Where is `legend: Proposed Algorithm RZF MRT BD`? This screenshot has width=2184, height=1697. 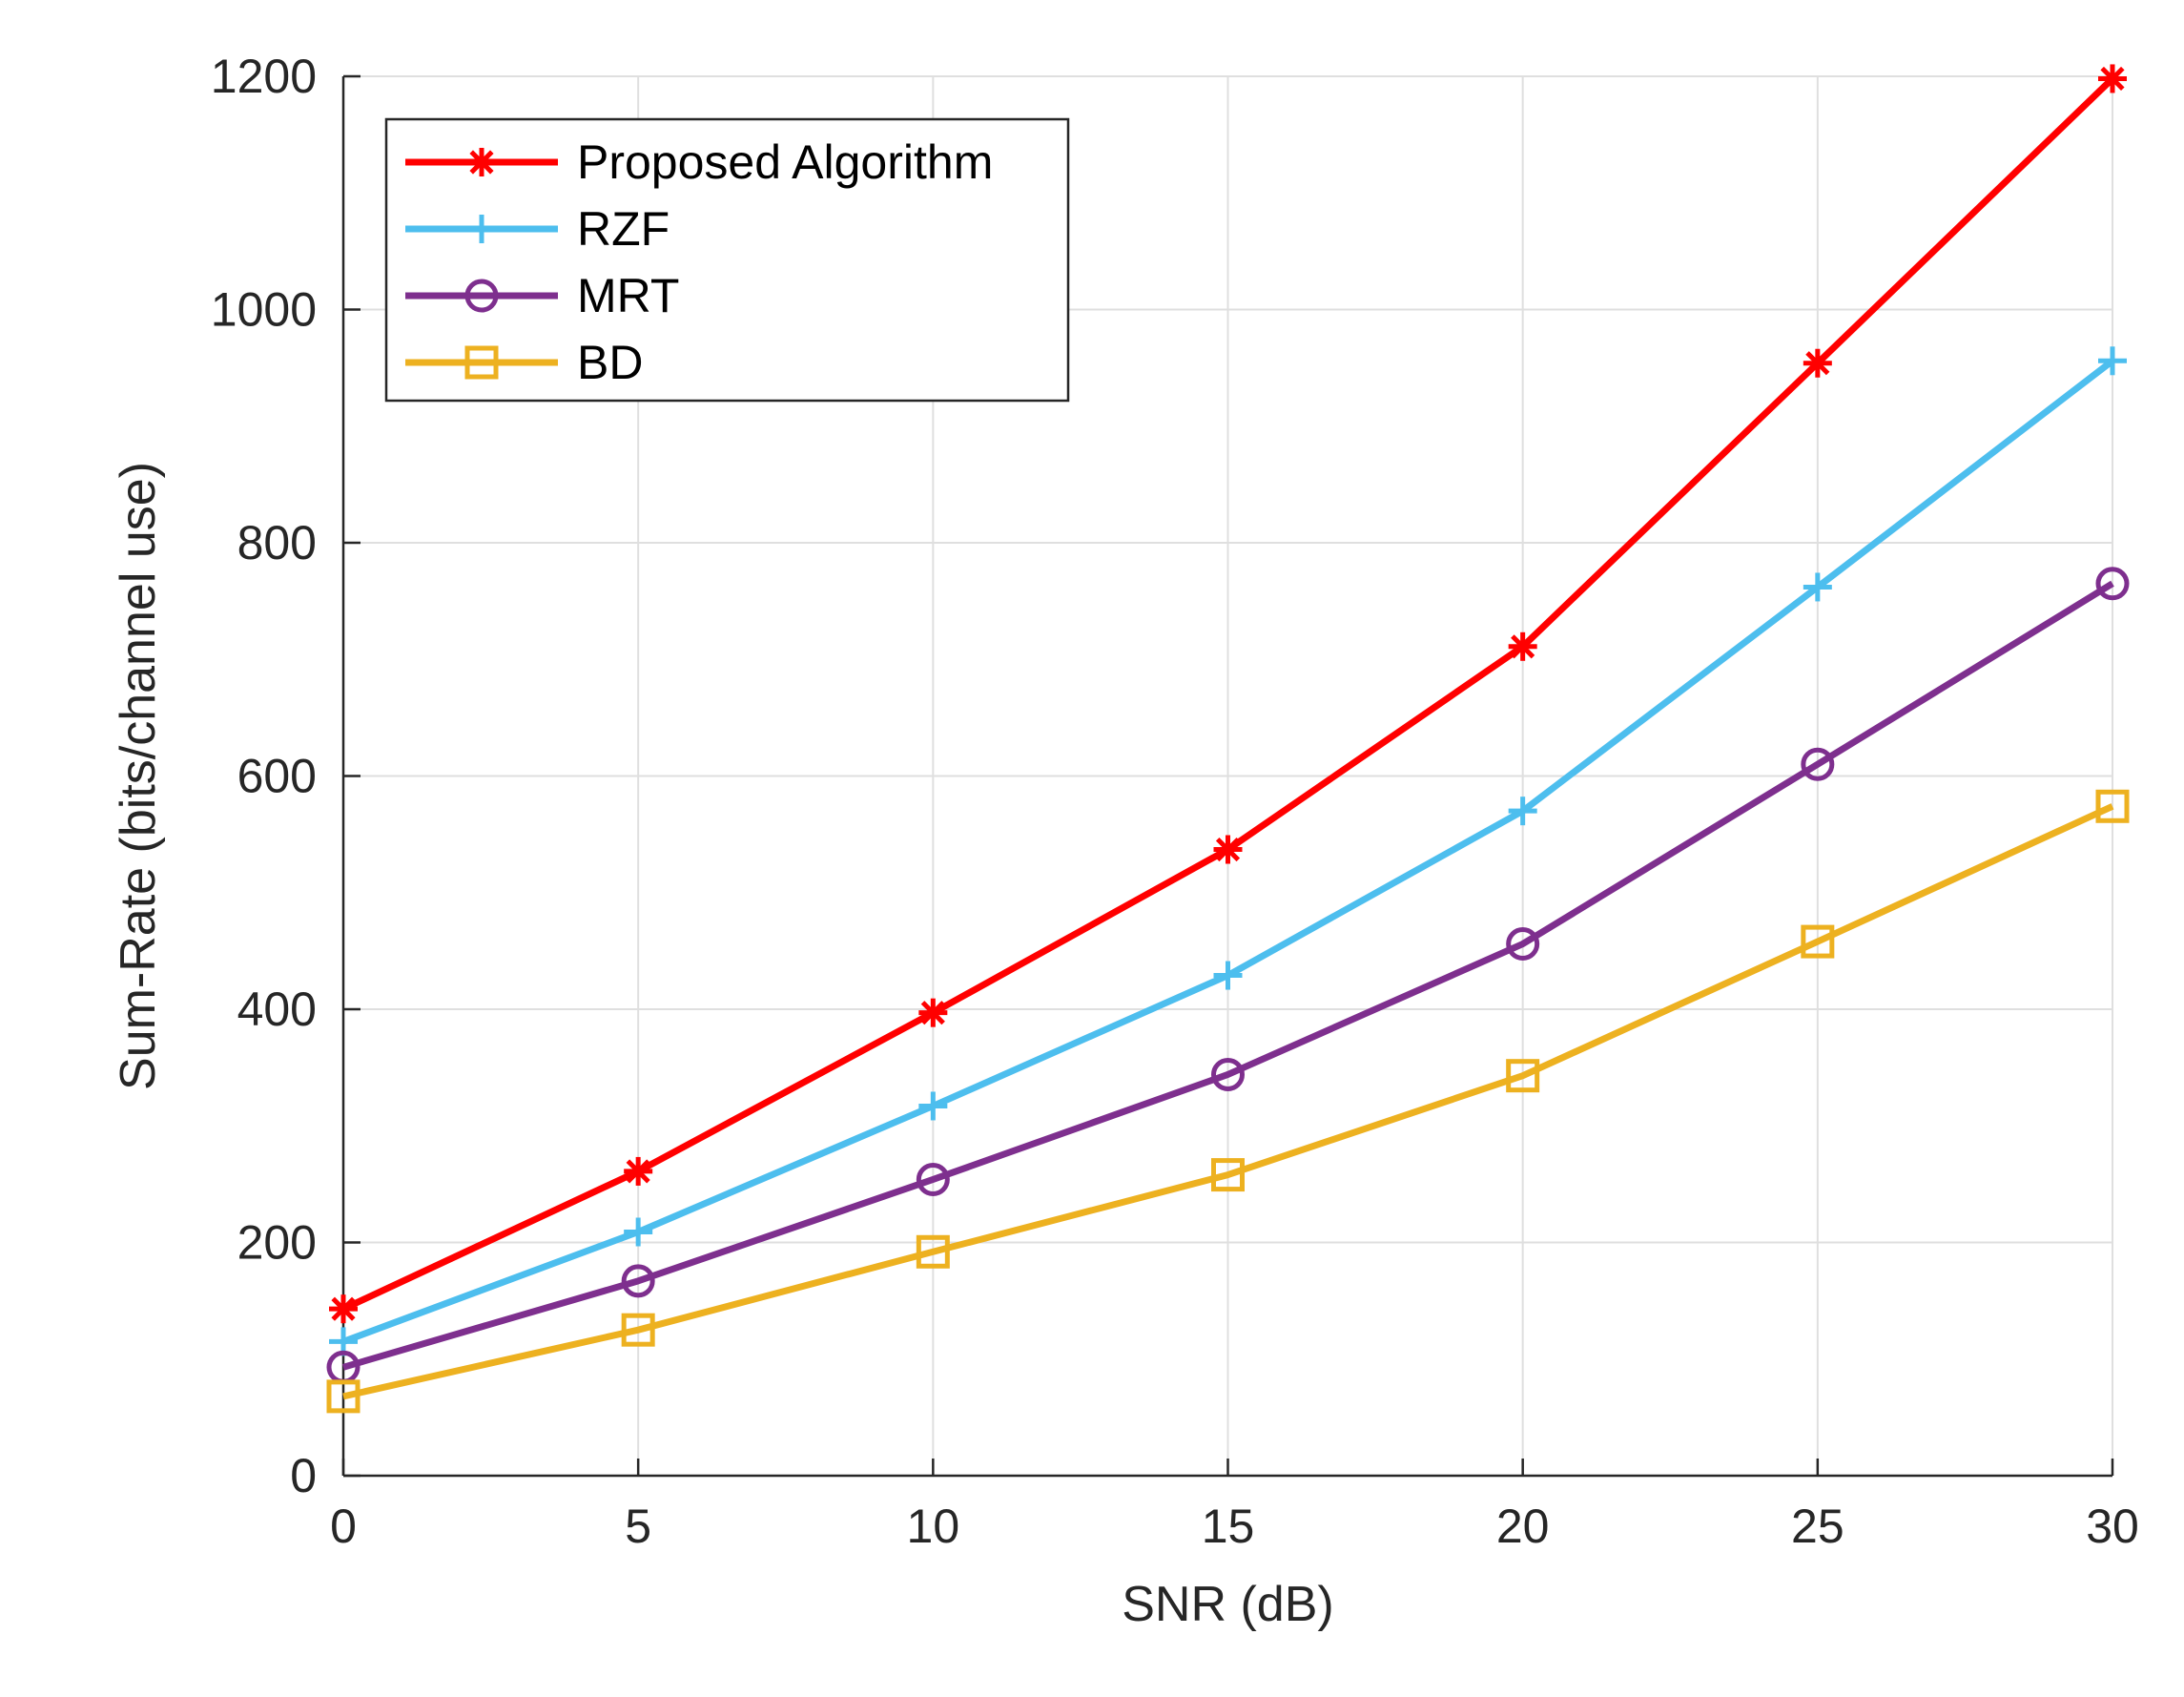
legend: Proposed Algorithm RZF MRT BD is located at coordinates (727, 260).